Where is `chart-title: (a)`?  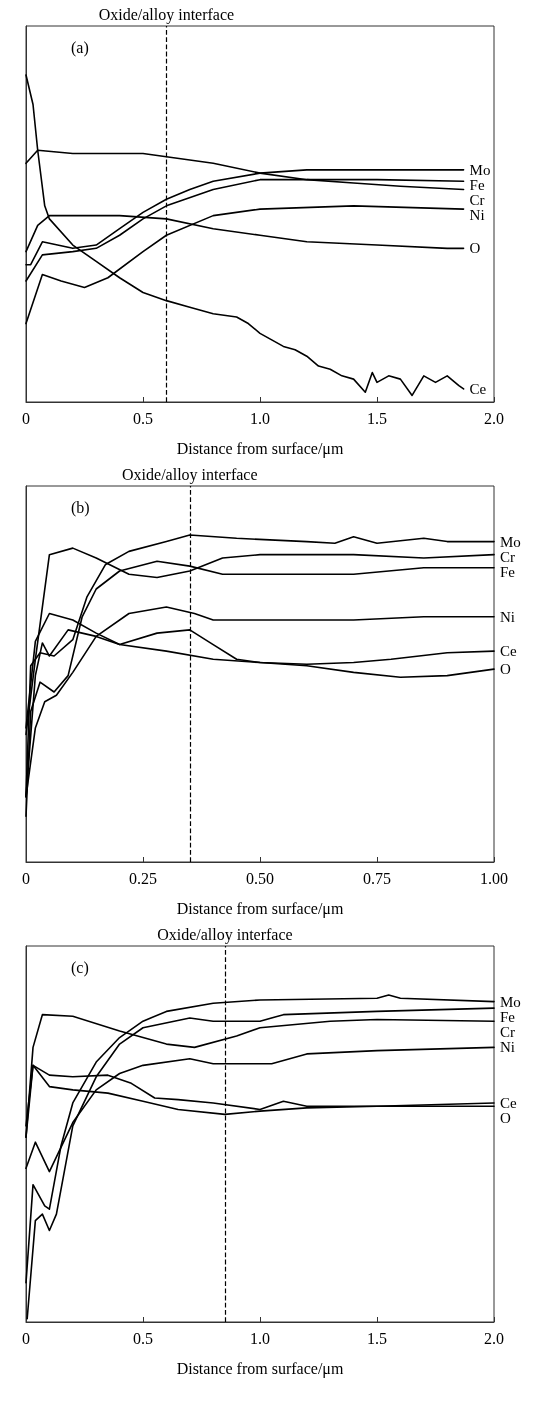 chart-title: (a) is located at coordinates (80, 47).